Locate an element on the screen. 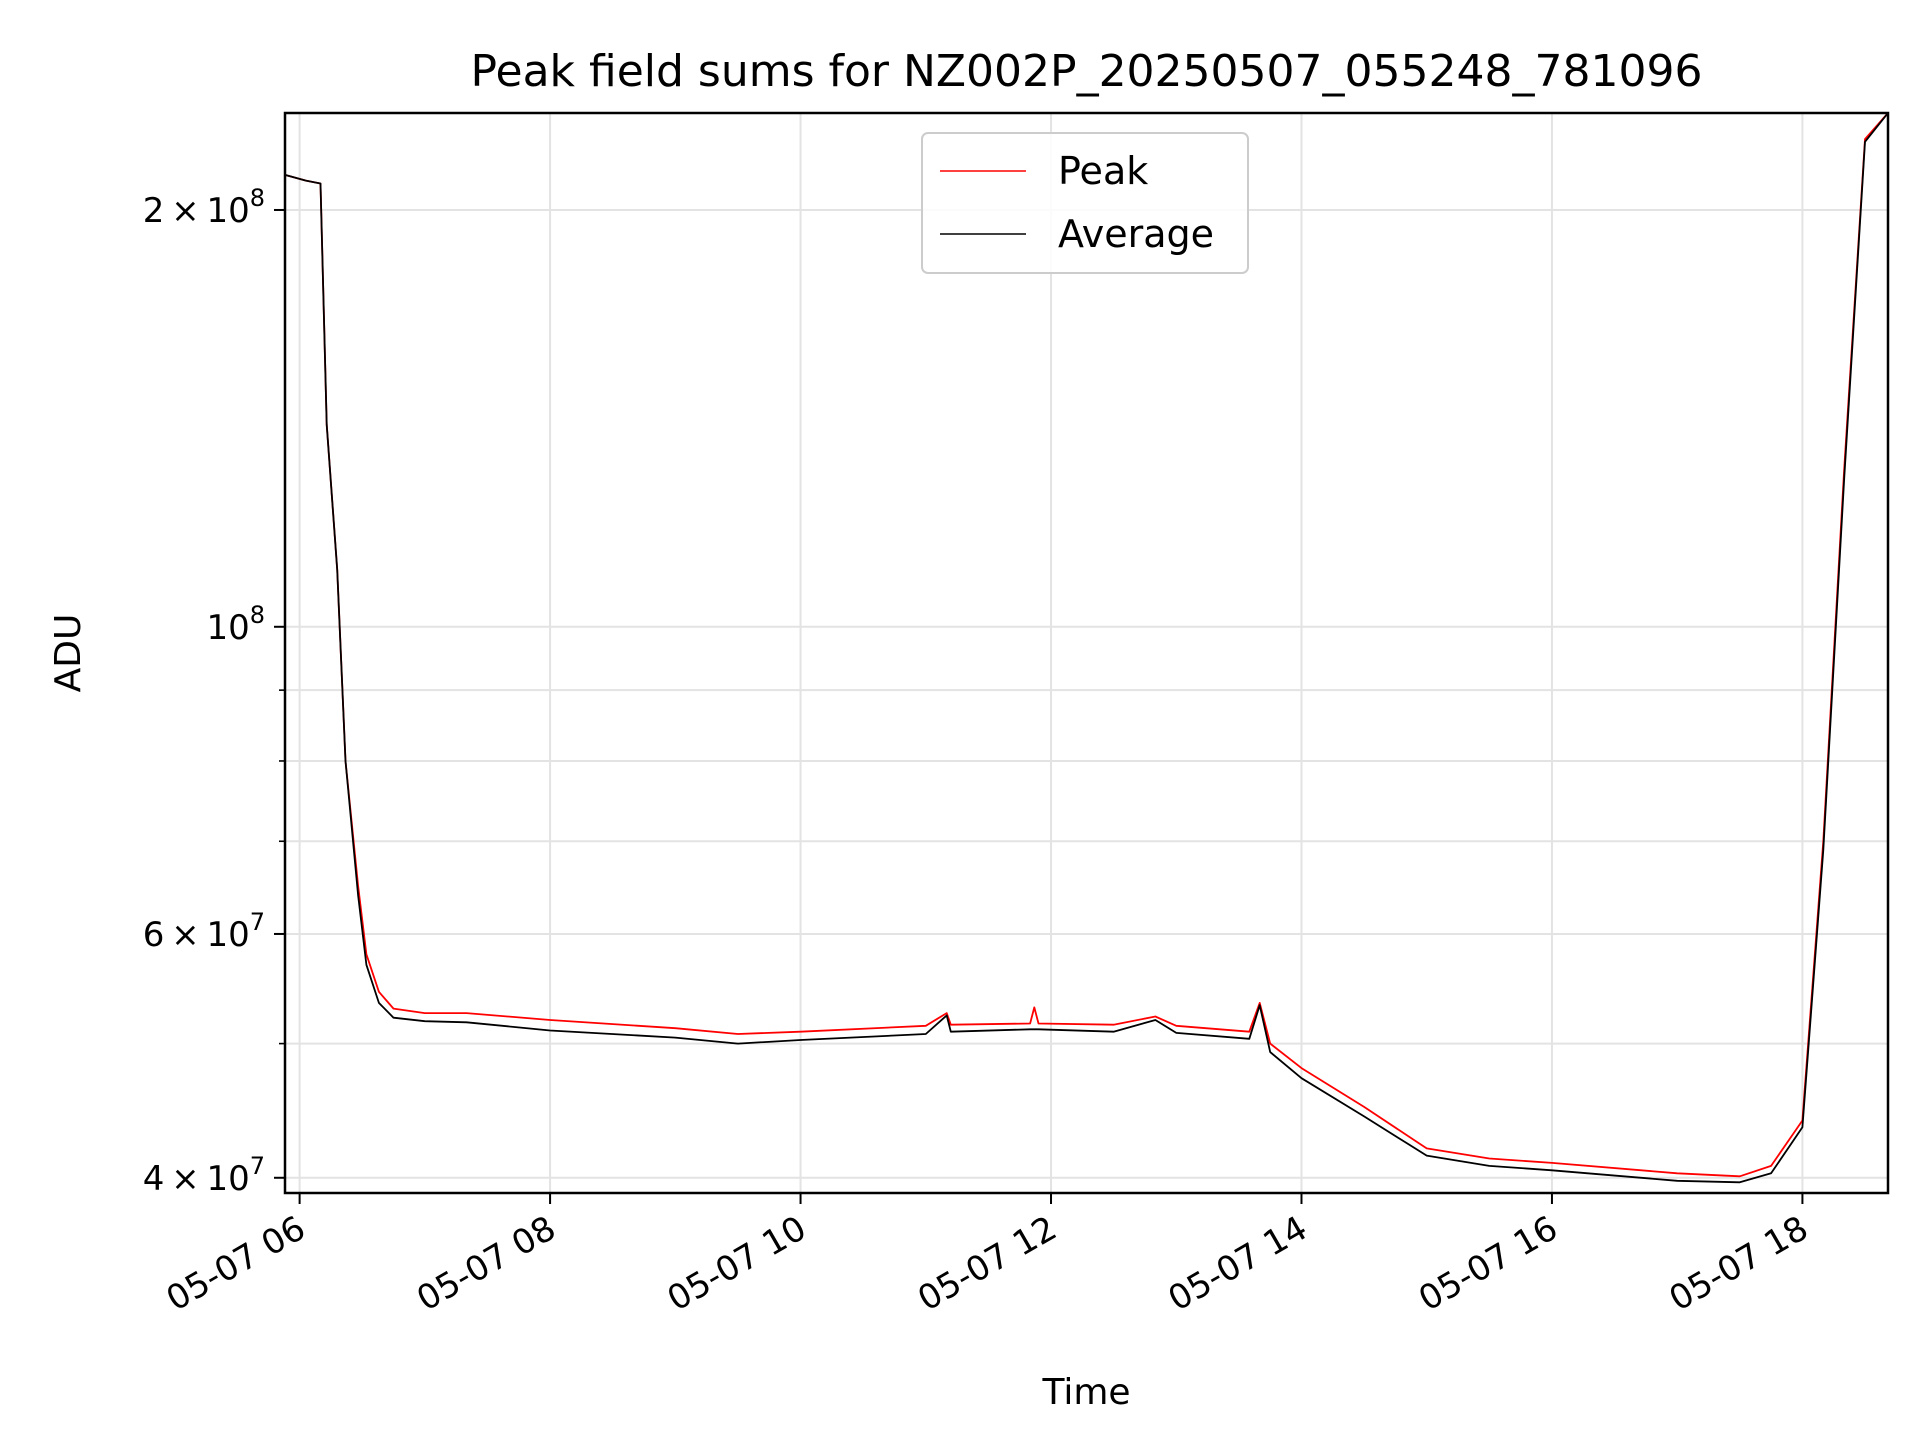  legend-peak-label: Peak is located at coordinates (1103, 171).